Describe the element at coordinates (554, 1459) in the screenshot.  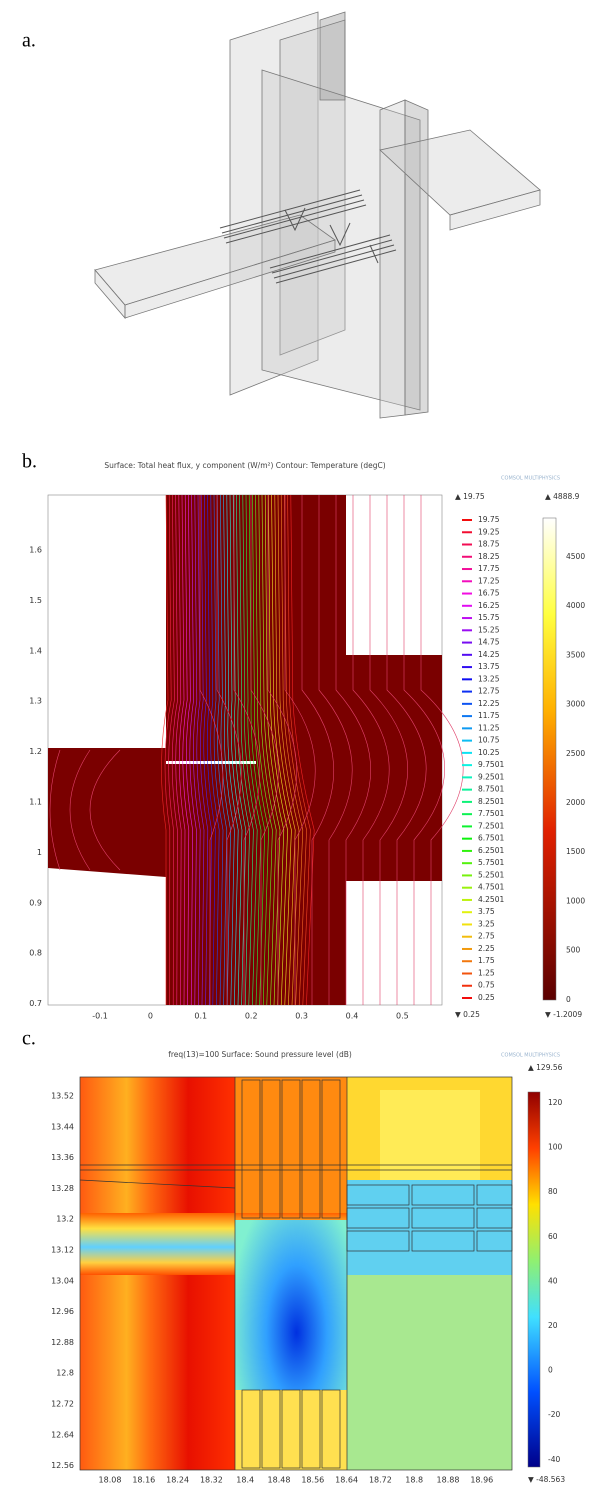
I see `colorbar-tick-label: -40` at that location.